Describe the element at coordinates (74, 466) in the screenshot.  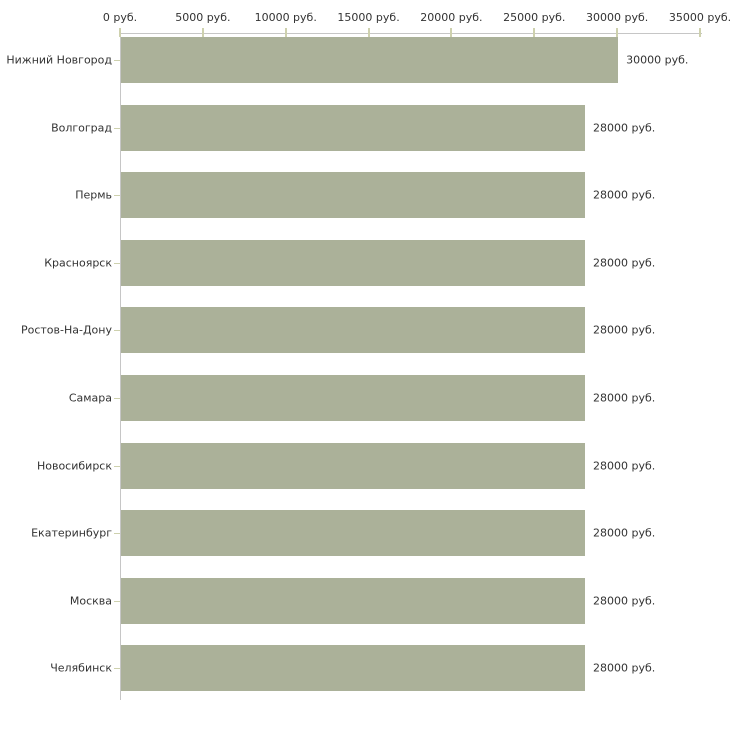
I see `category-label: Новосибирск` at that location.